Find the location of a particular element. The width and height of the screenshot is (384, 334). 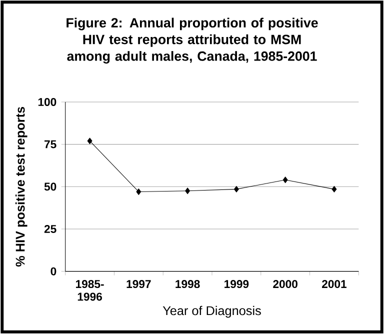

x-tick-label: 1998 is located at coordinates (188, 284).